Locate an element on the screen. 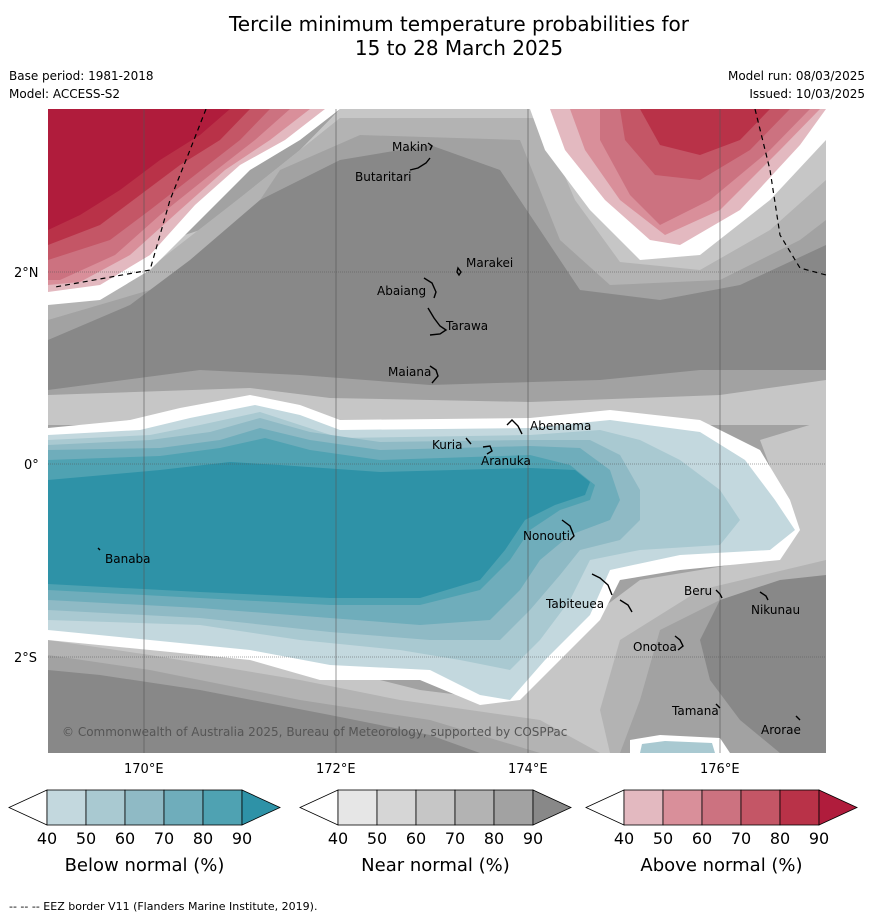 The image size is (873, 919). colorbar-above: 40 50 60 70 80 90 Above normal (%) is located at coordinates (721, 832).